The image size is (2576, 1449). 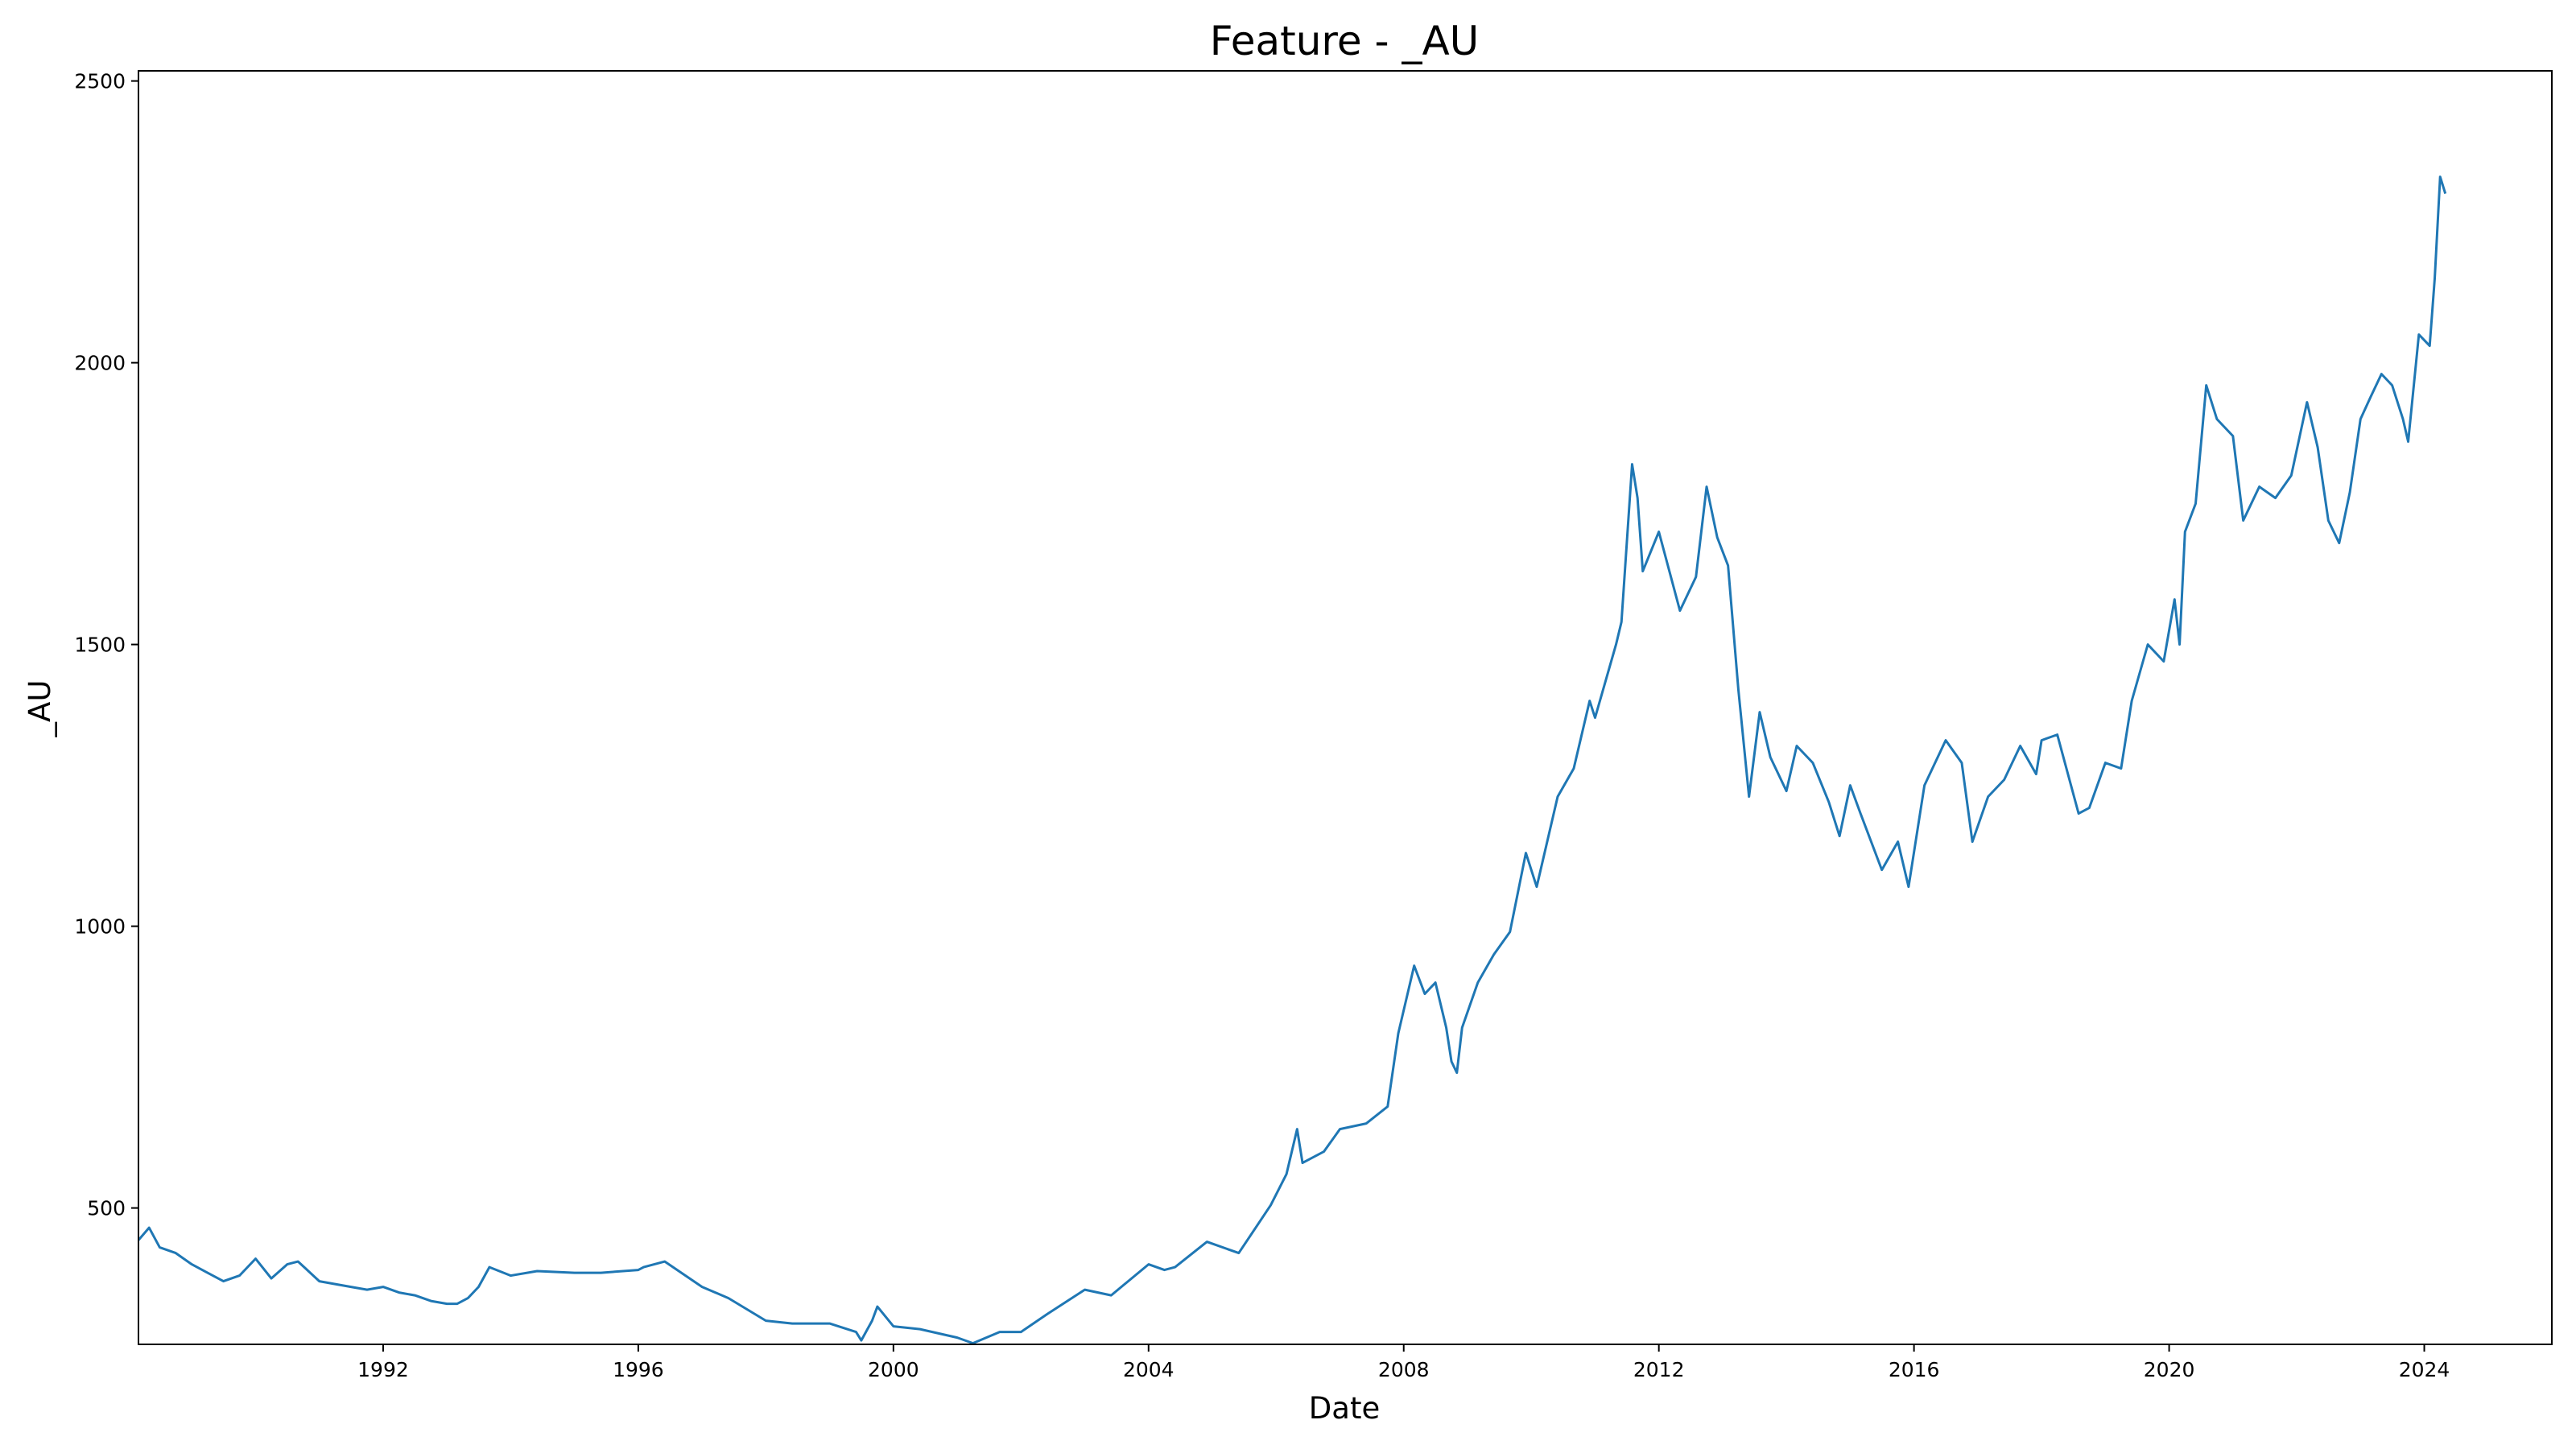 I want to click on x-tick-label: 2000, so click(x=893, y=1369).